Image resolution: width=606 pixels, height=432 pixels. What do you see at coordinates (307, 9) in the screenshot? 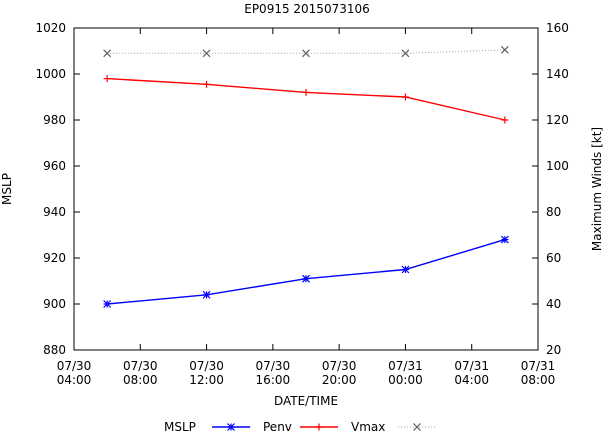
I see `chart-title: EP0915 2015073106` at bounding box center [307, 9].